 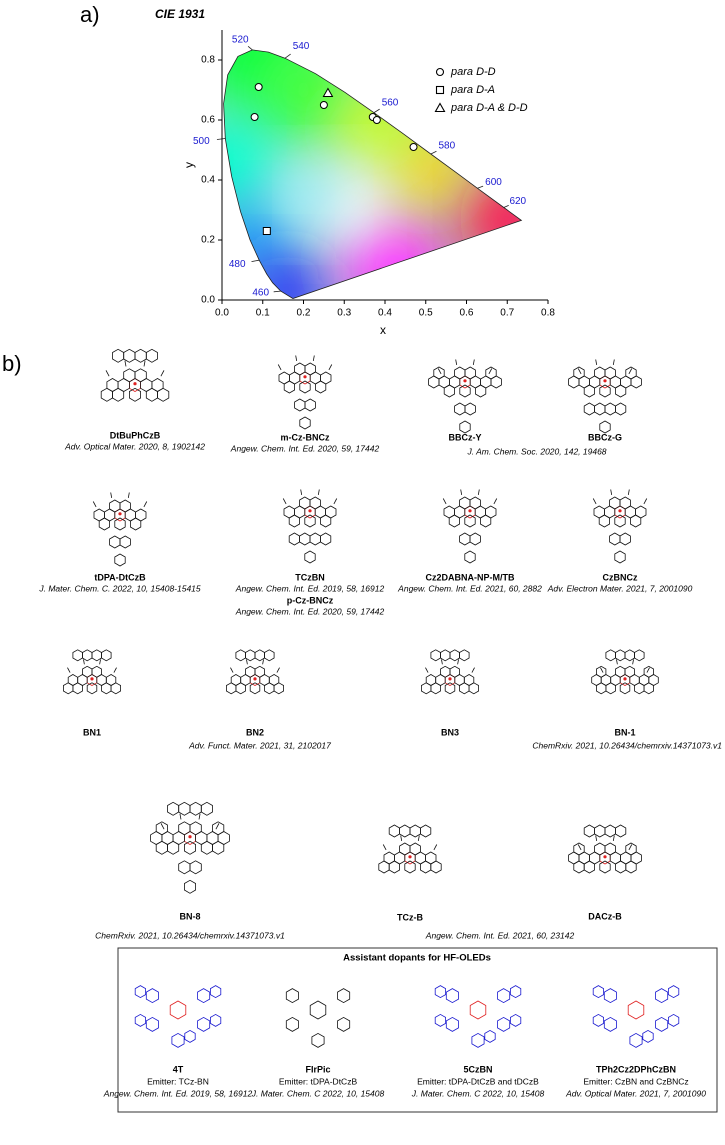 I want to click on dopant-emitter: Emitter: TCz-BN, so click(x=178, y=1081).